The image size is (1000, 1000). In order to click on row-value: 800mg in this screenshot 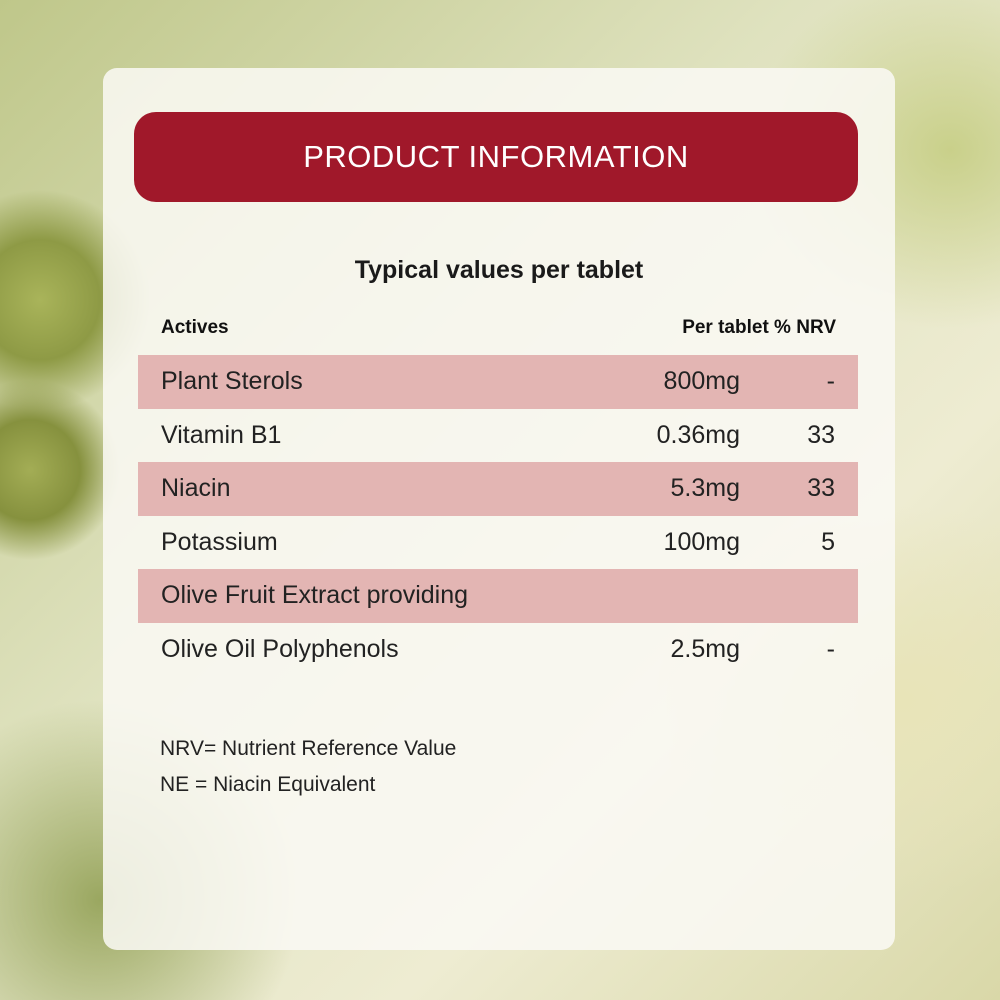, I will do `click(701, 381)`.